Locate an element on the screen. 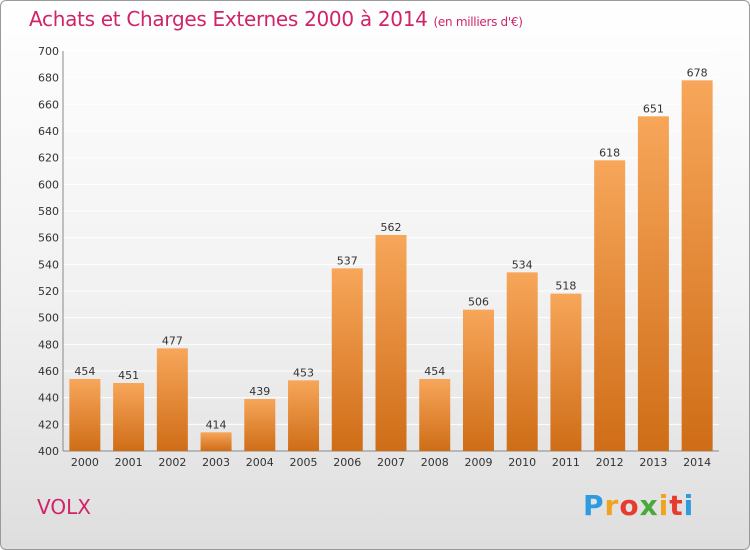 The height and width of the screenshot is (550, 750). x-tick-label: 2000 is located at coordinates (85, 462).